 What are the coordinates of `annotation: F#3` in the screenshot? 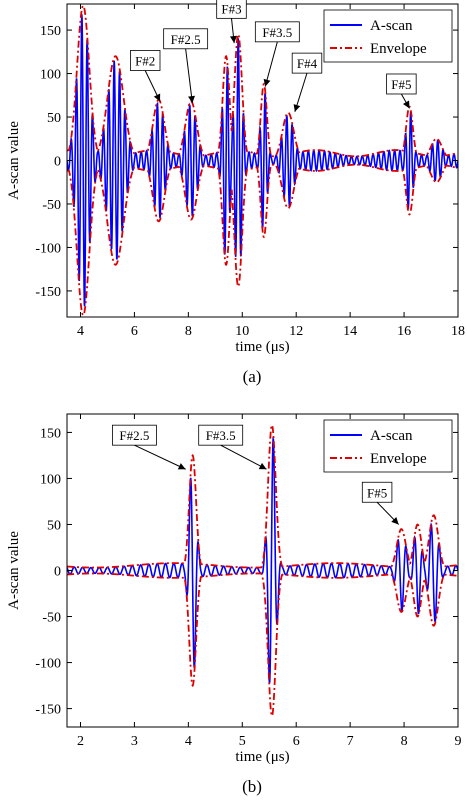 It's located at (231, 22).